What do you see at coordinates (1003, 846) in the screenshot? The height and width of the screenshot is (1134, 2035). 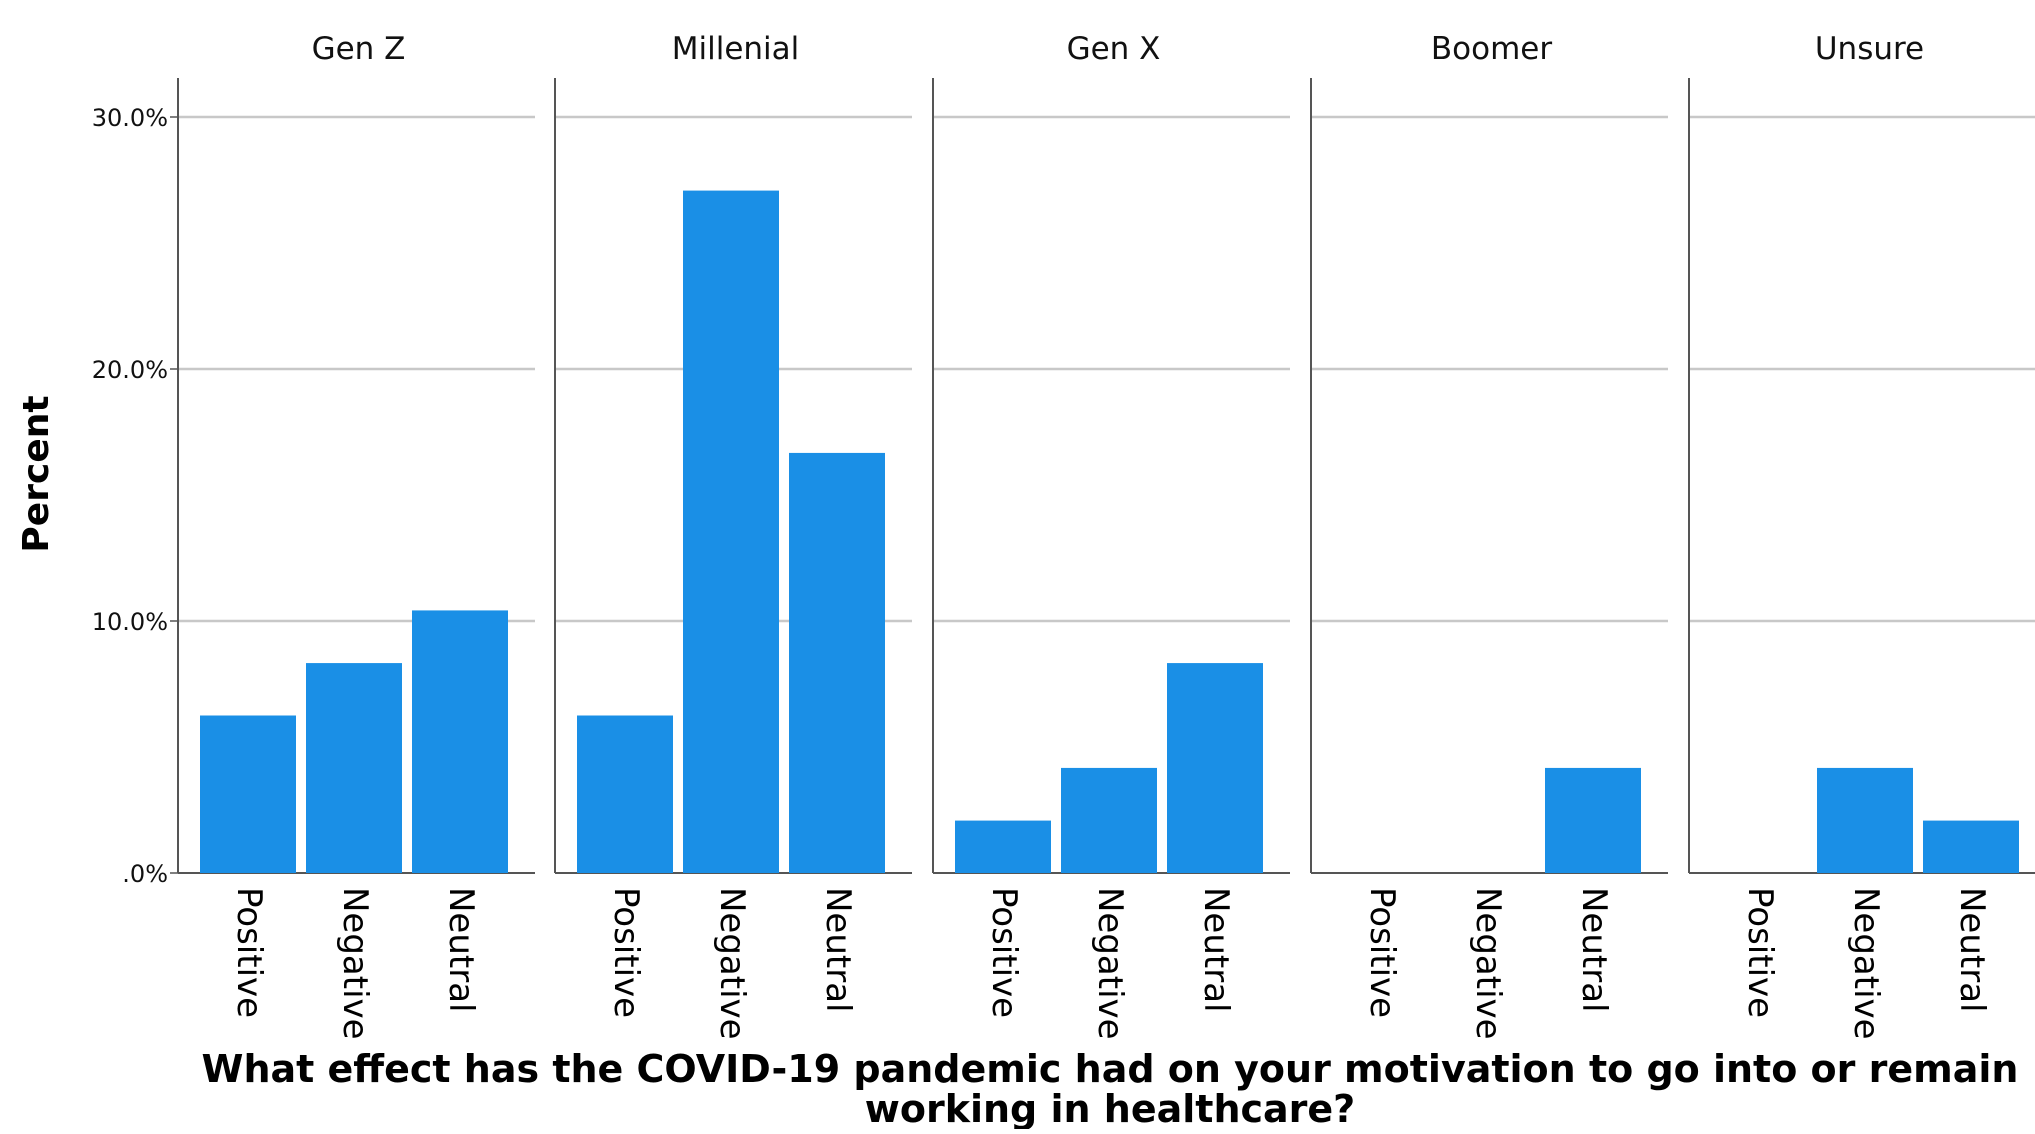 I see `bar-gen-x-positive` at bounding box center [1003, 846].